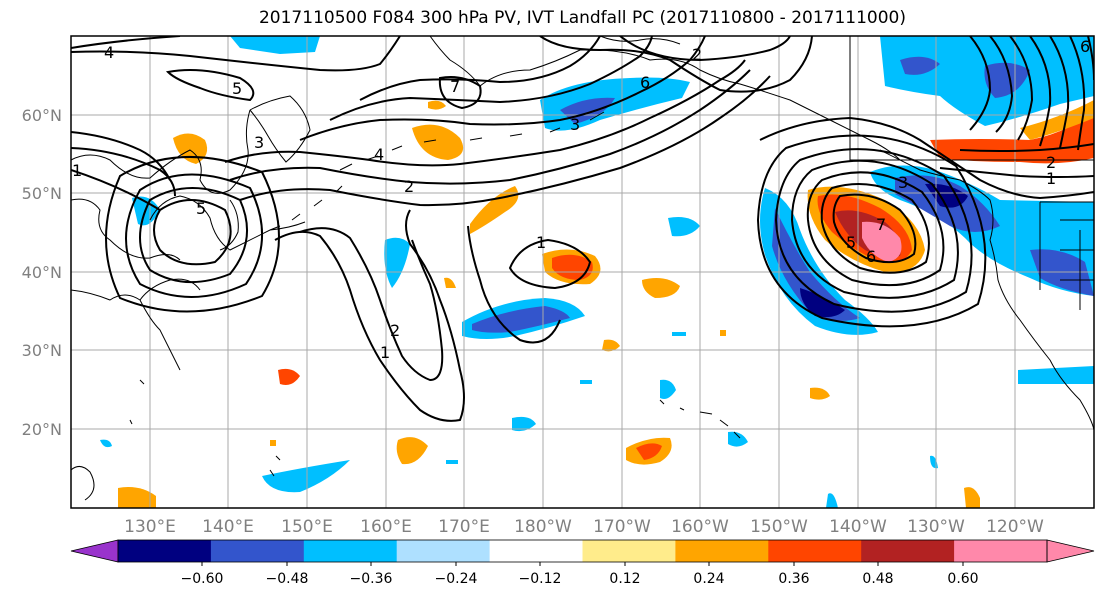  Describe the element at coordinates (624, 579) in the screenshot. I see `colorbar-tick-label: 0.12` at that location.